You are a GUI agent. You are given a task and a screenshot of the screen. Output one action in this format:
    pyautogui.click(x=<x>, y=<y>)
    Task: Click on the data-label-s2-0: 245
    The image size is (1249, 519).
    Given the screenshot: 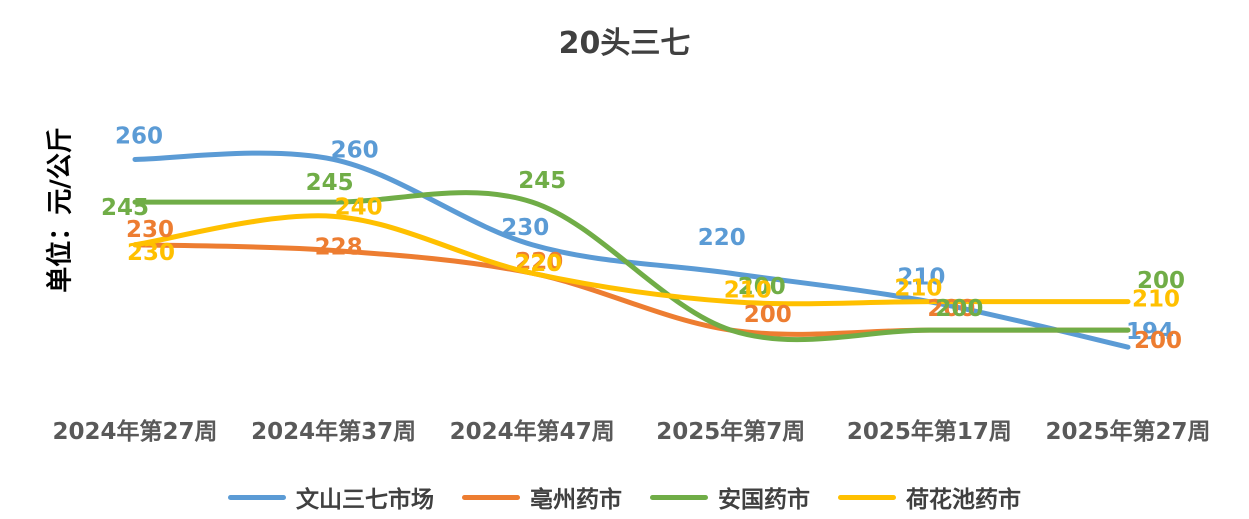 What is the action you would take?
    pyautogui.click(x=125, y=208)
    